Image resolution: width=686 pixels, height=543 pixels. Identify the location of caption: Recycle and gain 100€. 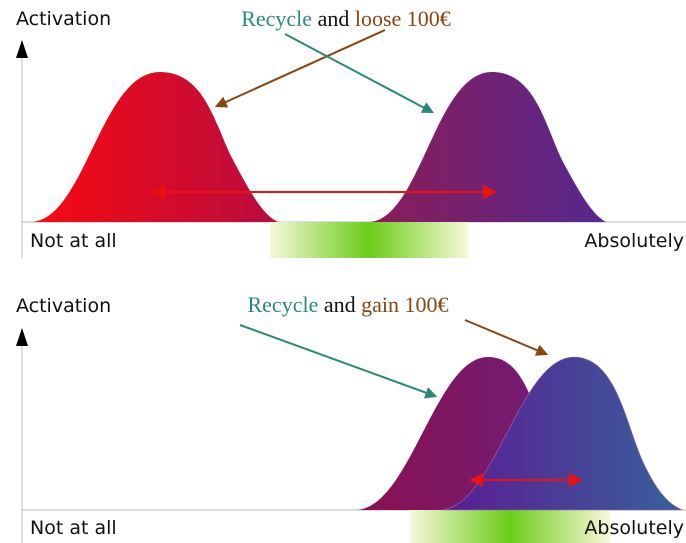
(347, 304).